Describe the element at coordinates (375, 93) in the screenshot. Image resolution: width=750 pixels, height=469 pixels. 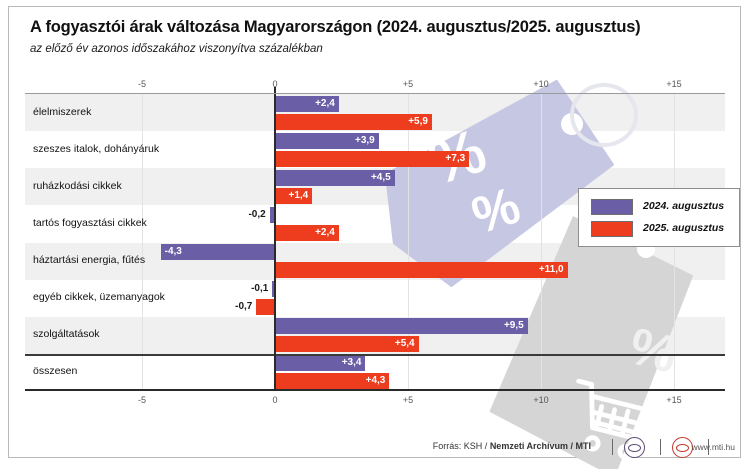
I see `axis-top` at that location.